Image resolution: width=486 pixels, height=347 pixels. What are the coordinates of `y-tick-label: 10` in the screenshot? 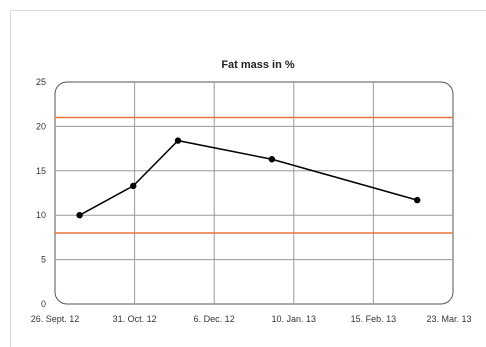 It's located at (41, 215).